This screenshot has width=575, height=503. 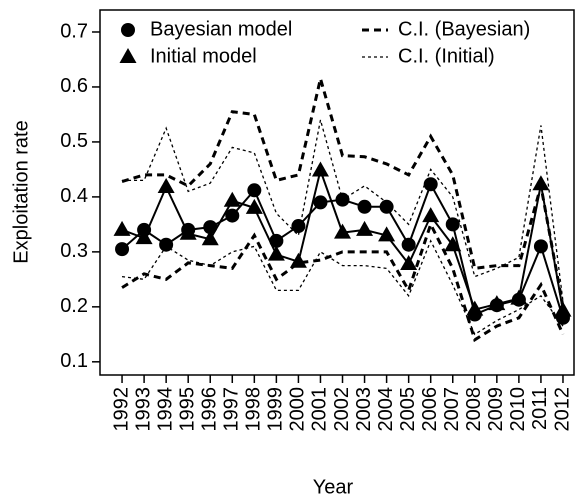 I want to click on x-tick-label: 2005, so click(x=408, y=409).